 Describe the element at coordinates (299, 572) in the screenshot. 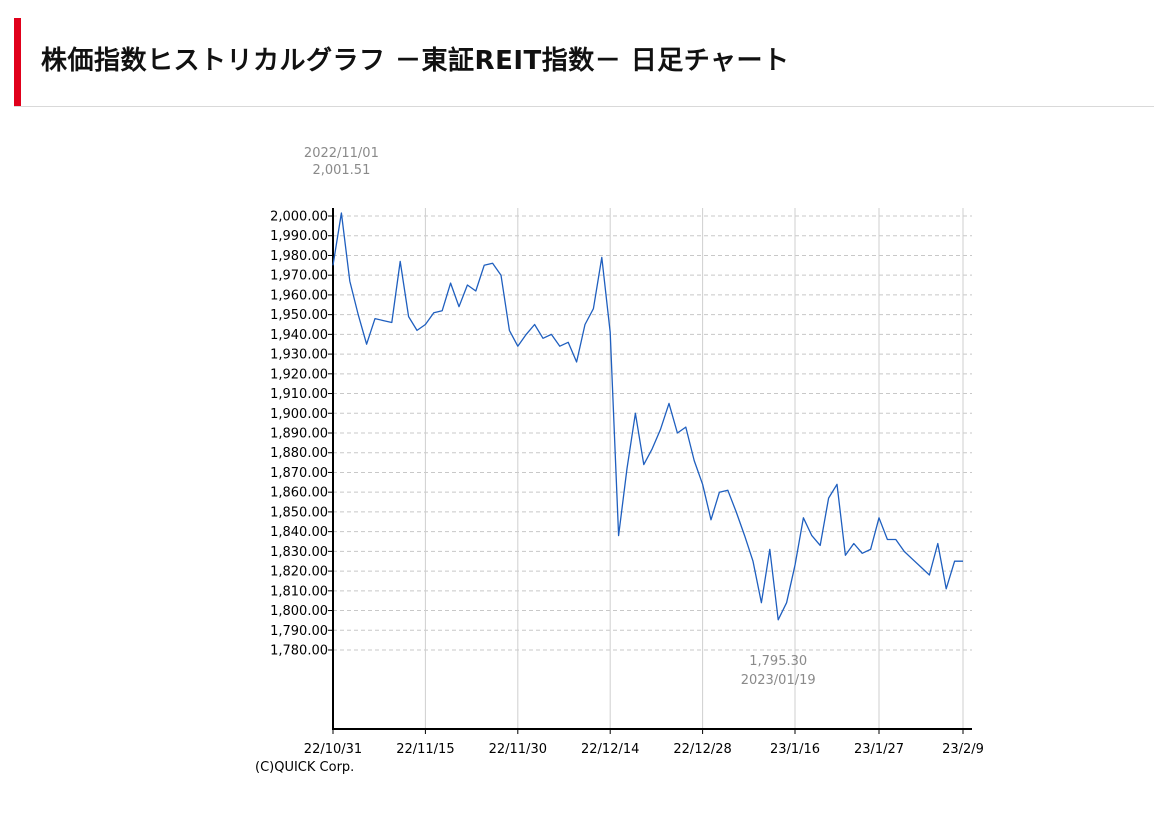

I see `y-tick-label: 1,820.00` at that location.